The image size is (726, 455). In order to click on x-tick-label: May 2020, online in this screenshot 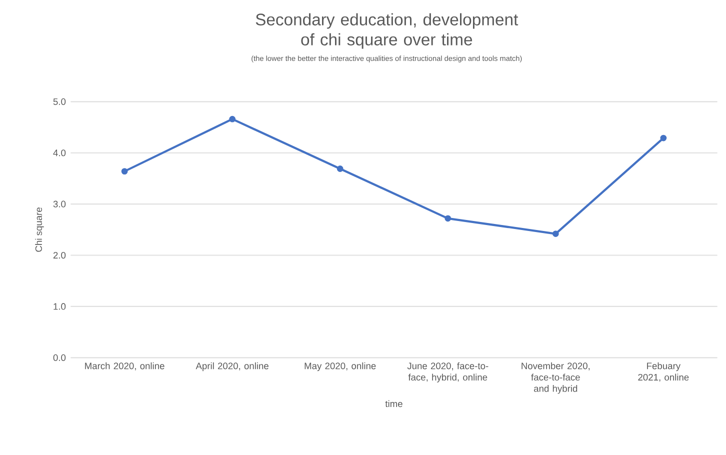, I will do `click(340, 367)`.